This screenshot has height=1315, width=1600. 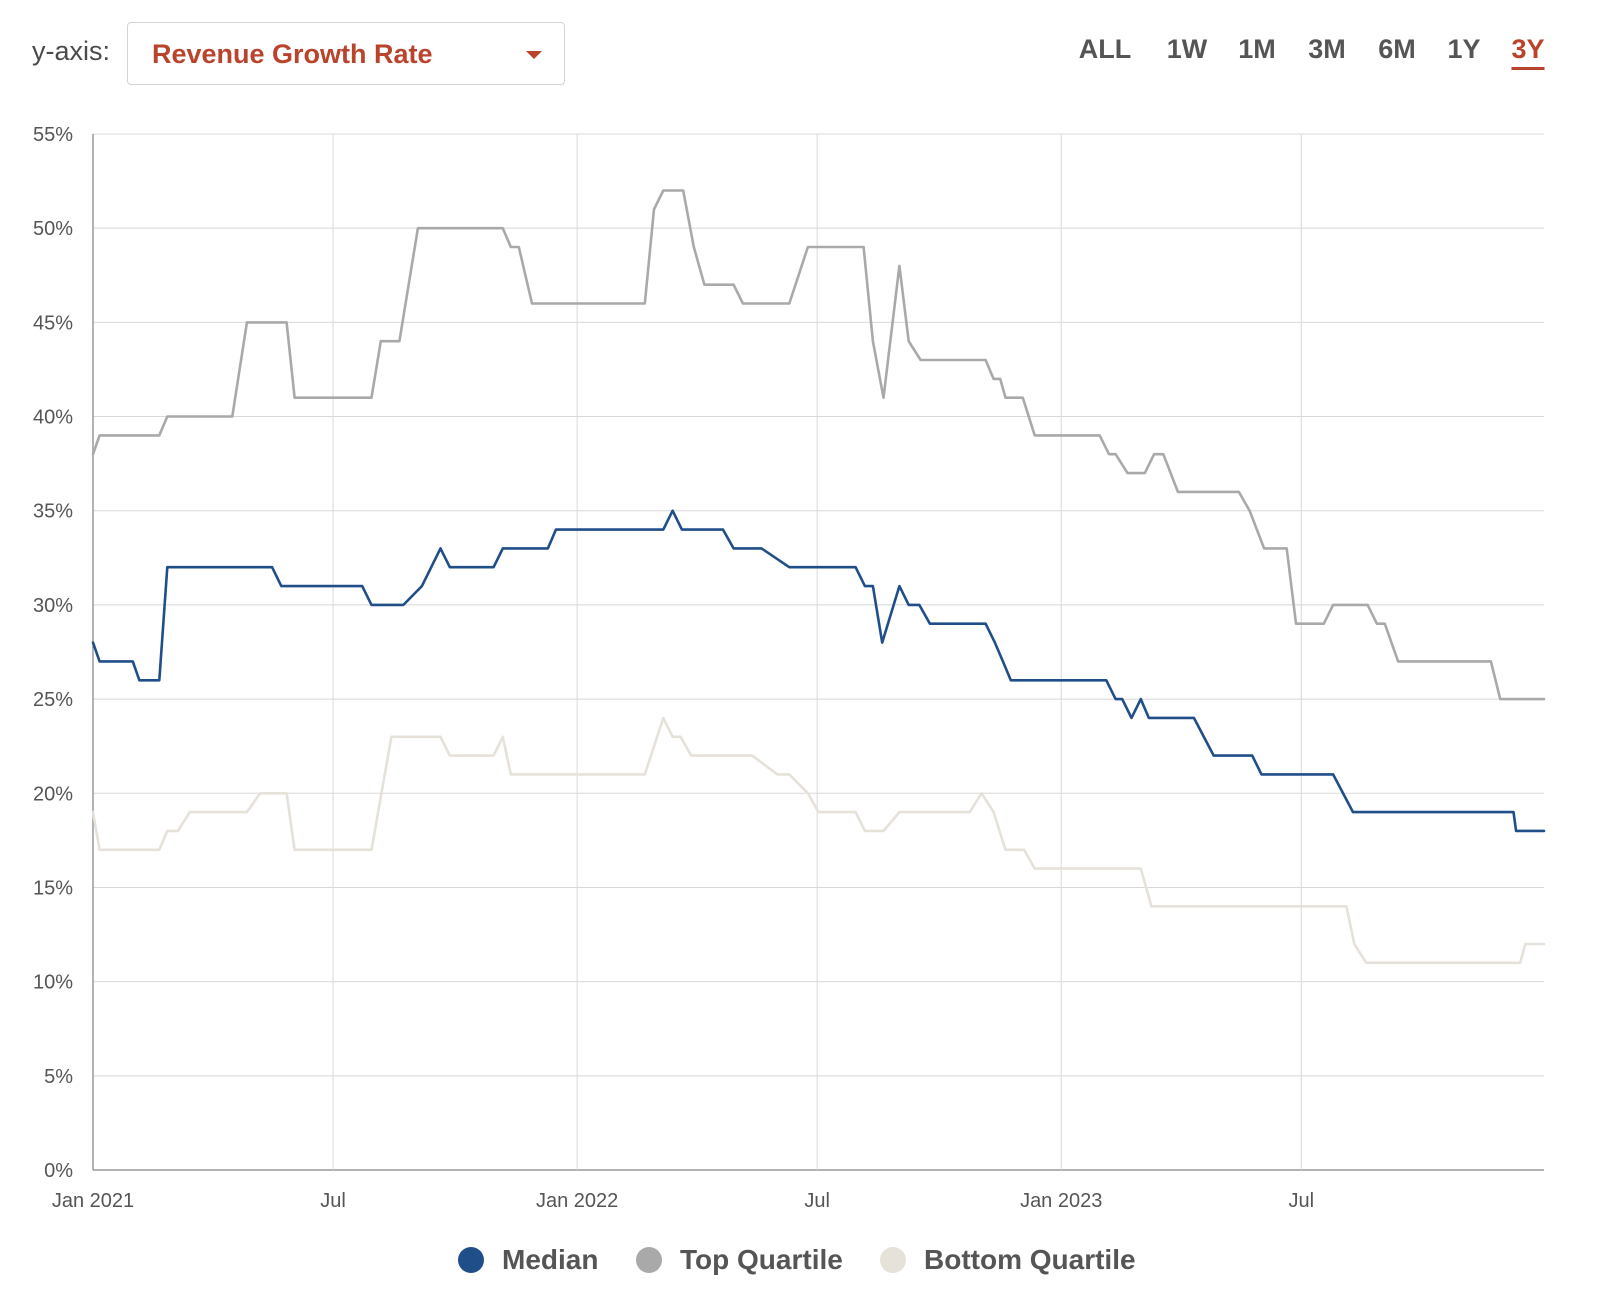 I want to click on y-axis-ticks: 0% 5% 10% 15% 20% 25% 30% 35% 40% 45% 50% 55%, so click(x=53, y=653).